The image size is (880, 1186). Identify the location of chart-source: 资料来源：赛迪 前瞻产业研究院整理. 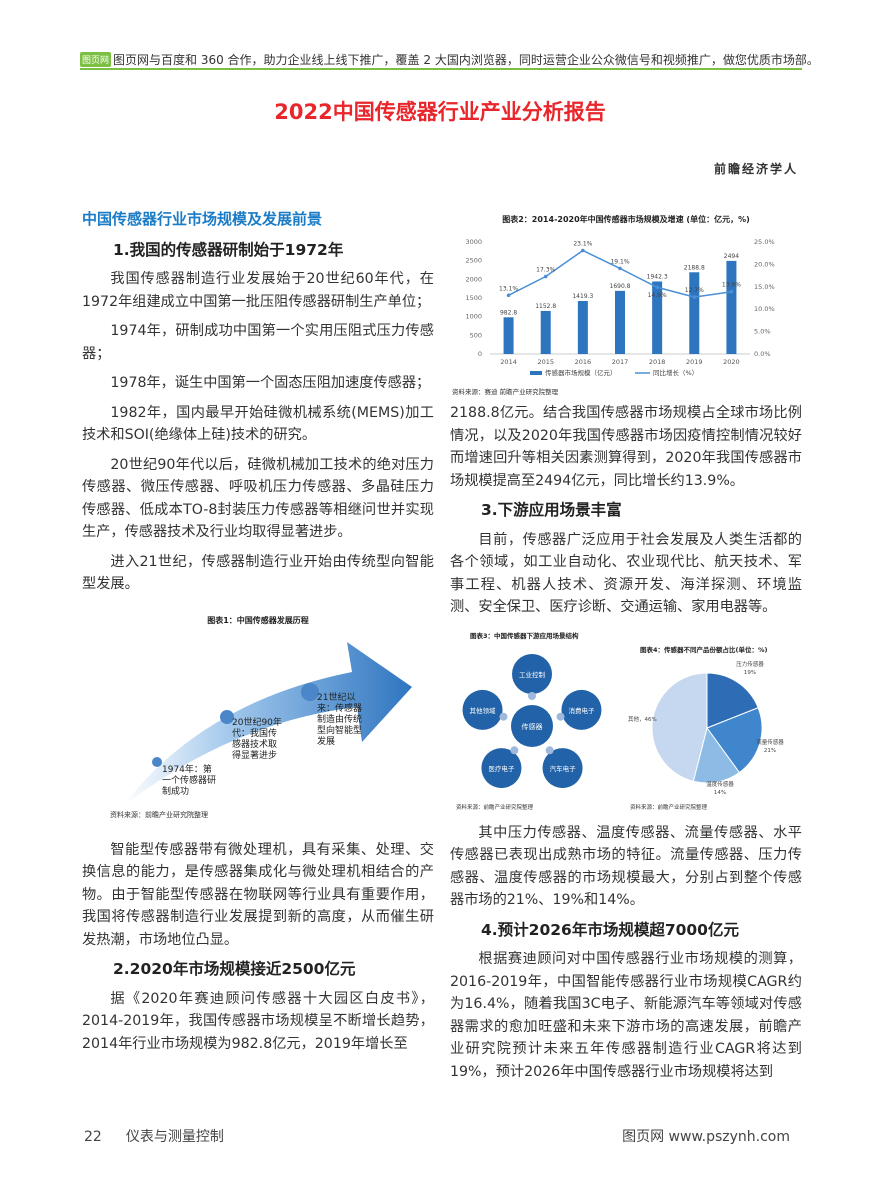
(505, 391).